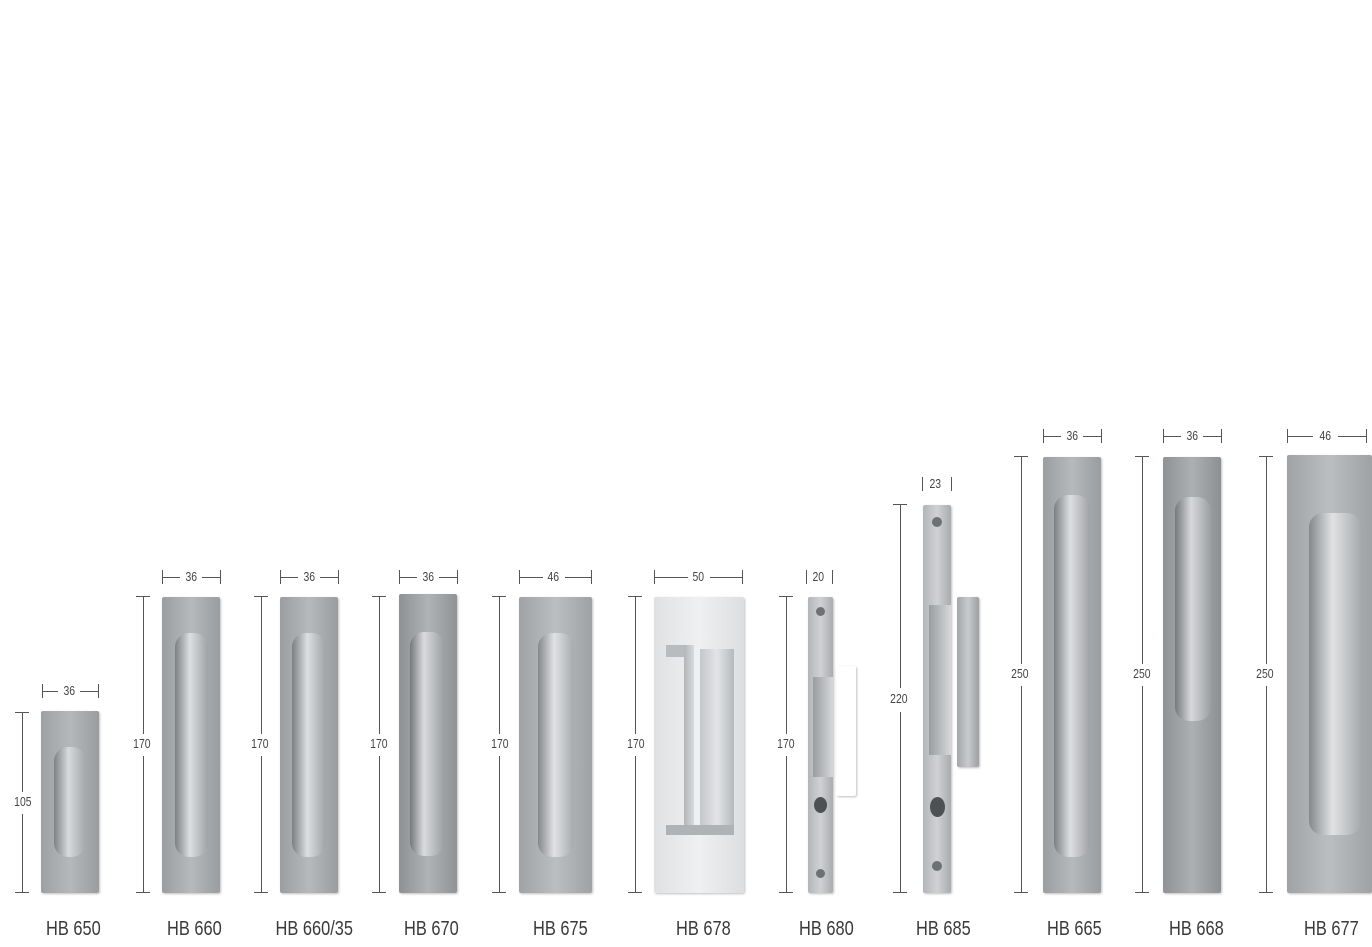  What do you see at coordinates (703, 929) in the screenshot?
I see `product-name: HB 678` at bounding box center [703, 929].